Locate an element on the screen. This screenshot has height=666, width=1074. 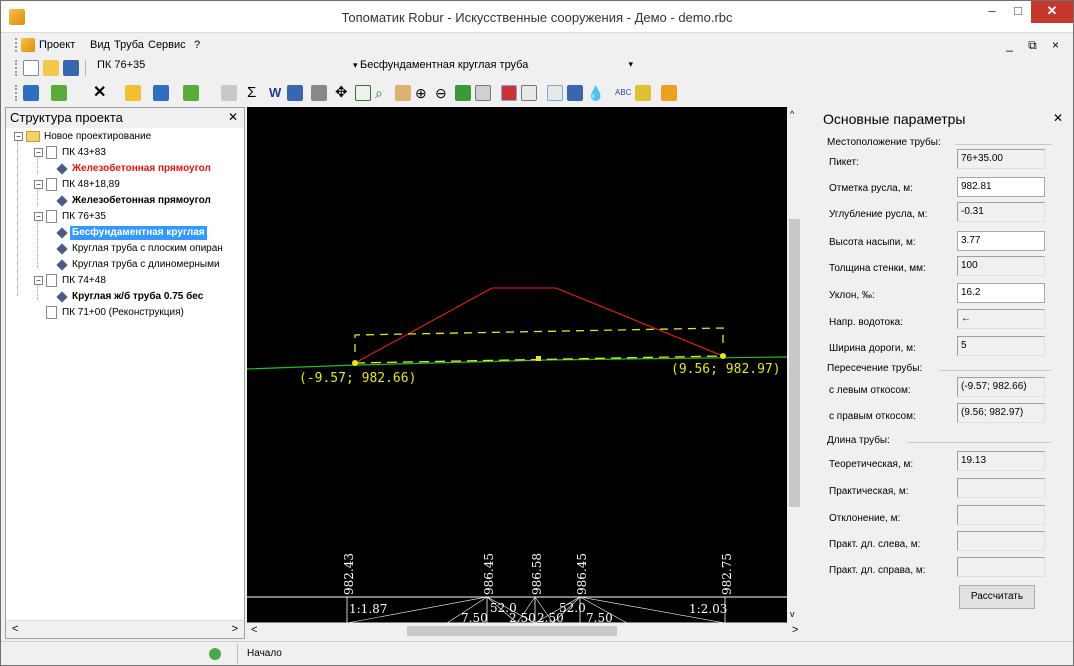
status-divider is located at coordinates (237, 654).